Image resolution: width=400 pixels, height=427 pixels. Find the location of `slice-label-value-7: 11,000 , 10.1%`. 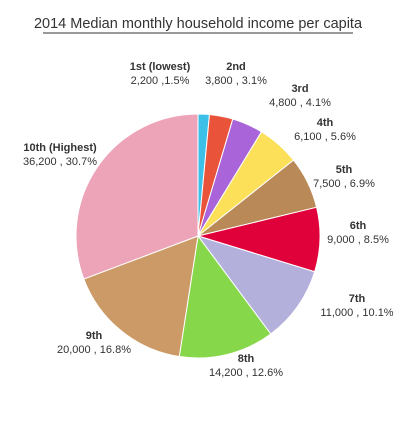

slice-label-value-7: 11,000 , 10.1% is located at coordinates (356, 313).